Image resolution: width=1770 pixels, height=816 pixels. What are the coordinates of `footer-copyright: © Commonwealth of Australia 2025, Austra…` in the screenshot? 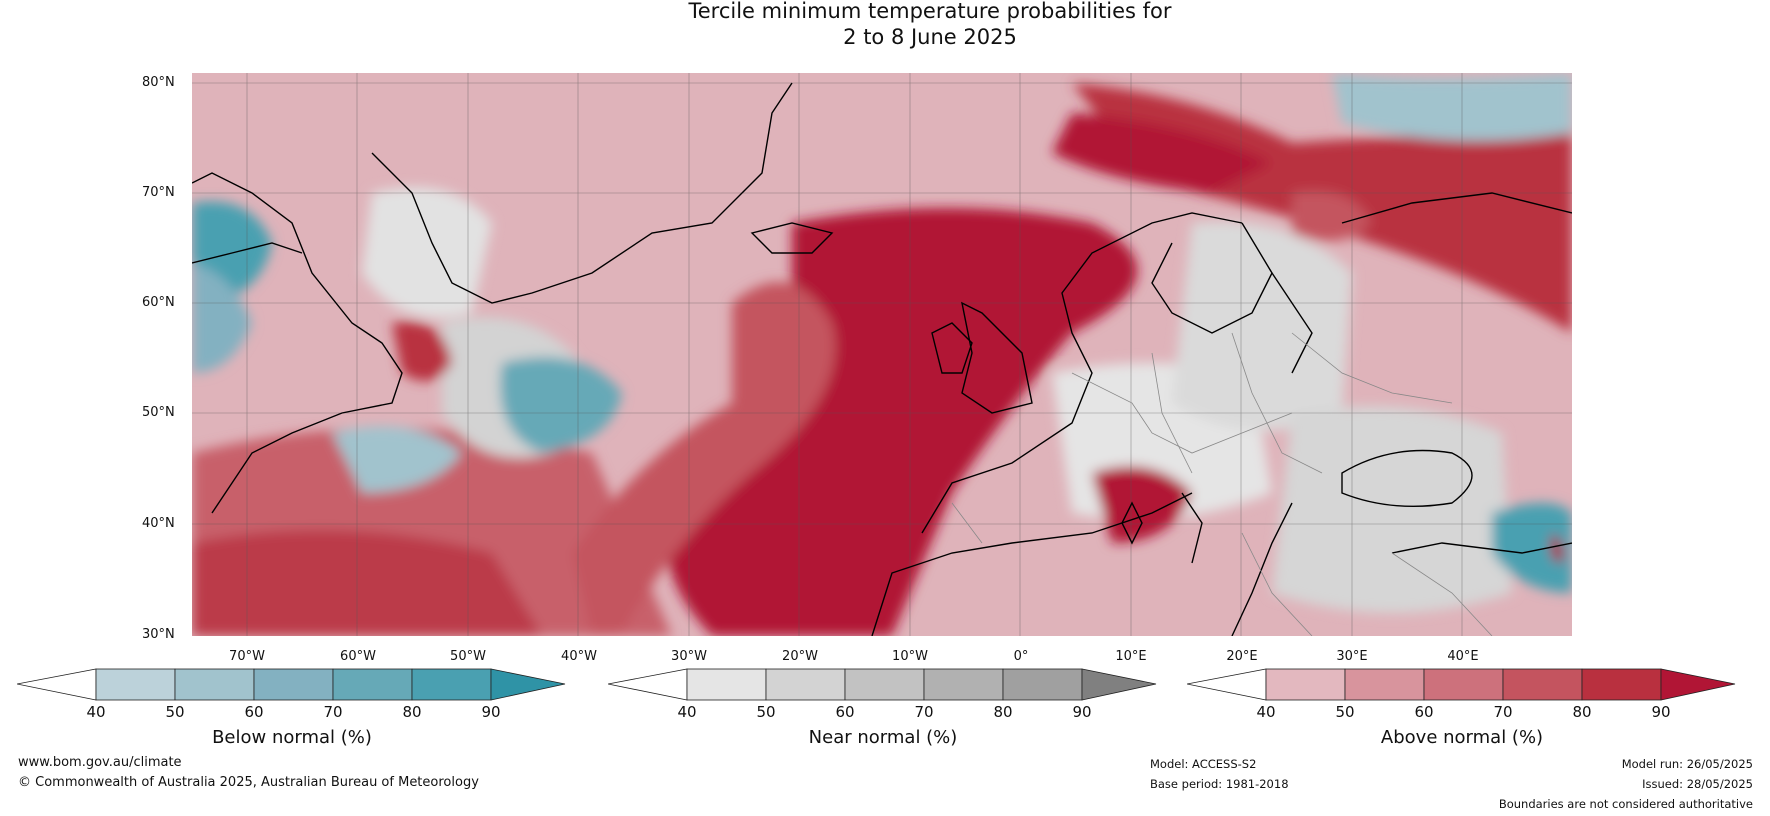 It's located at (248, 782).